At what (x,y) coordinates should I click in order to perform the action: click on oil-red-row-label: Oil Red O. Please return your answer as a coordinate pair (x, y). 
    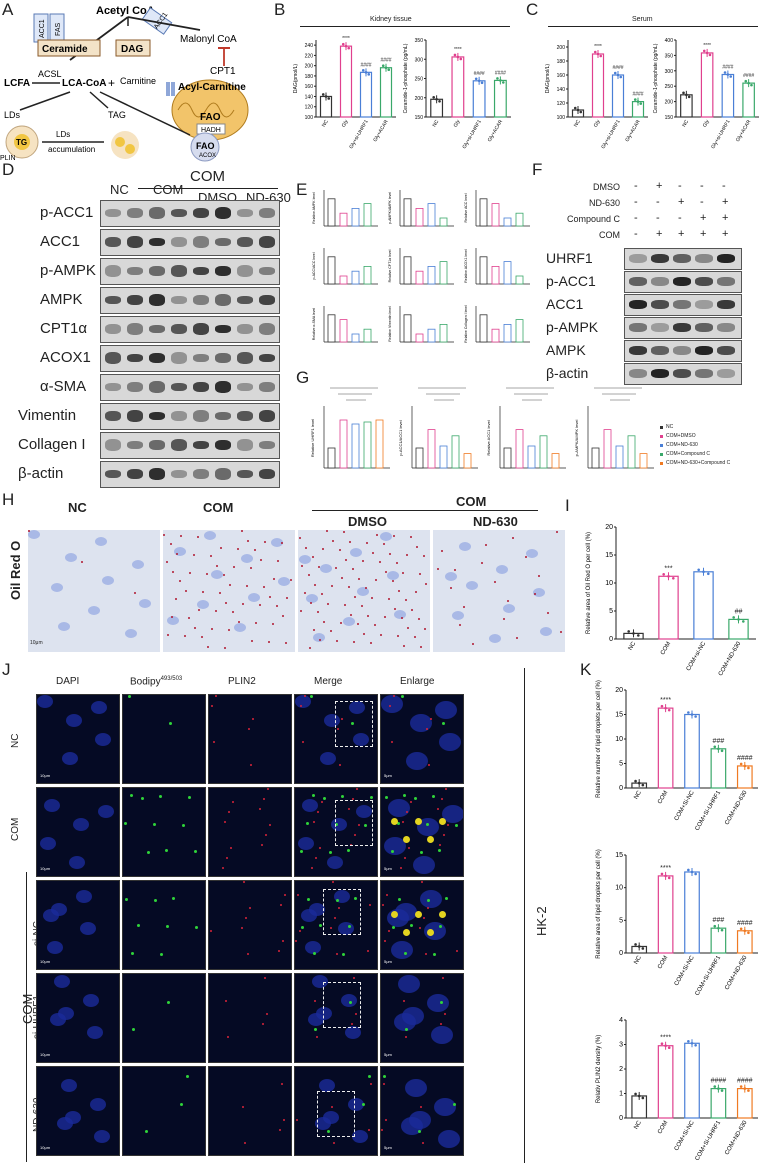
    Looking at the image, I should click on (15, 570).